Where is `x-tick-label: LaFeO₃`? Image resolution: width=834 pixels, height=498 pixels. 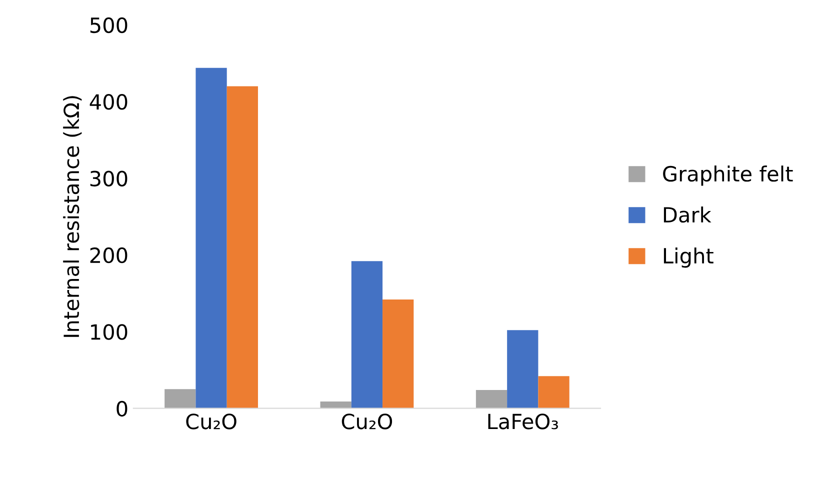
x-tick-label: LaFeO₃ is located at coordinates (523, 422).